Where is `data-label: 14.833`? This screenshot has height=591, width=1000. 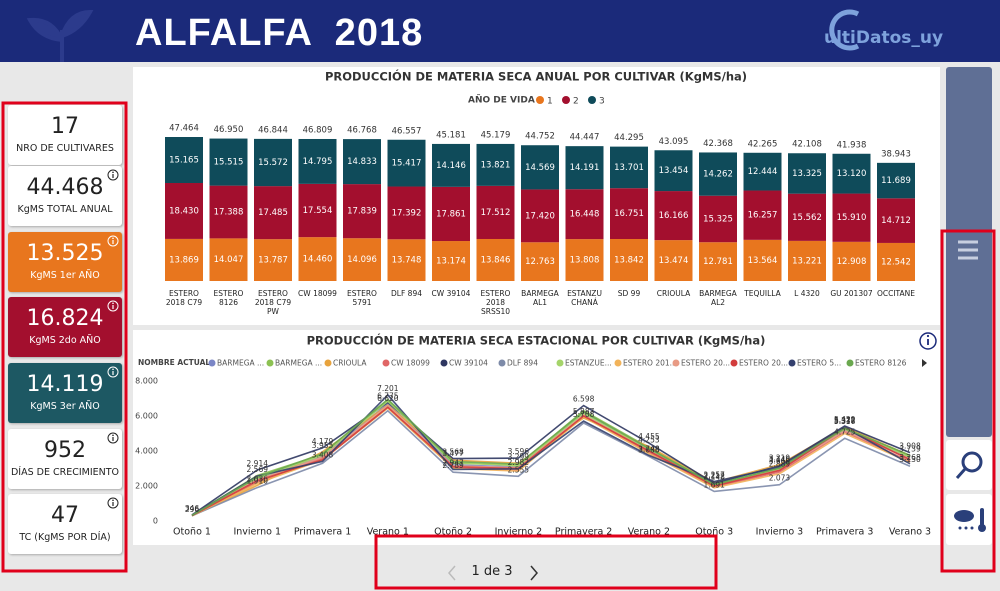 data-label: 14.833 is located at coordinates (362, 162).